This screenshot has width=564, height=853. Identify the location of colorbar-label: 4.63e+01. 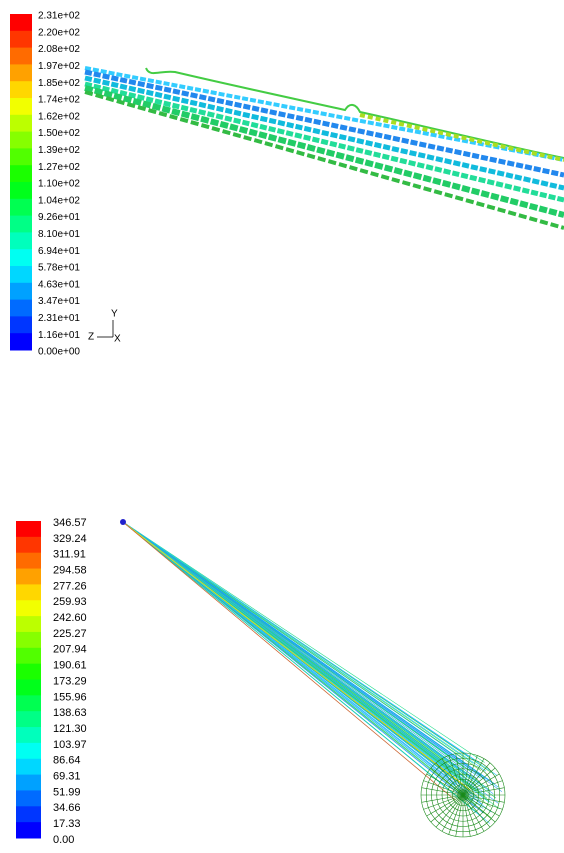
(59, 284).